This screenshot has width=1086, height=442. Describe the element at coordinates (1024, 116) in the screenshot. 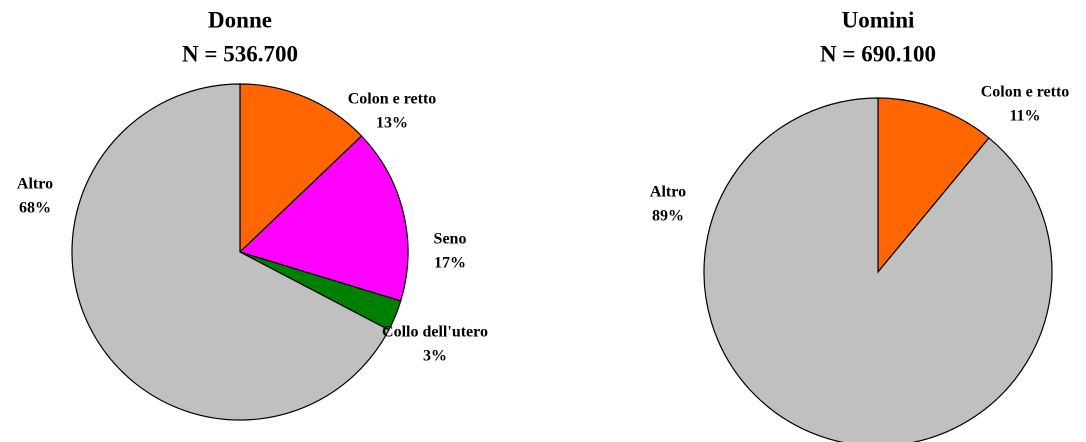

I see `slice-value-label: 11%` at that location.